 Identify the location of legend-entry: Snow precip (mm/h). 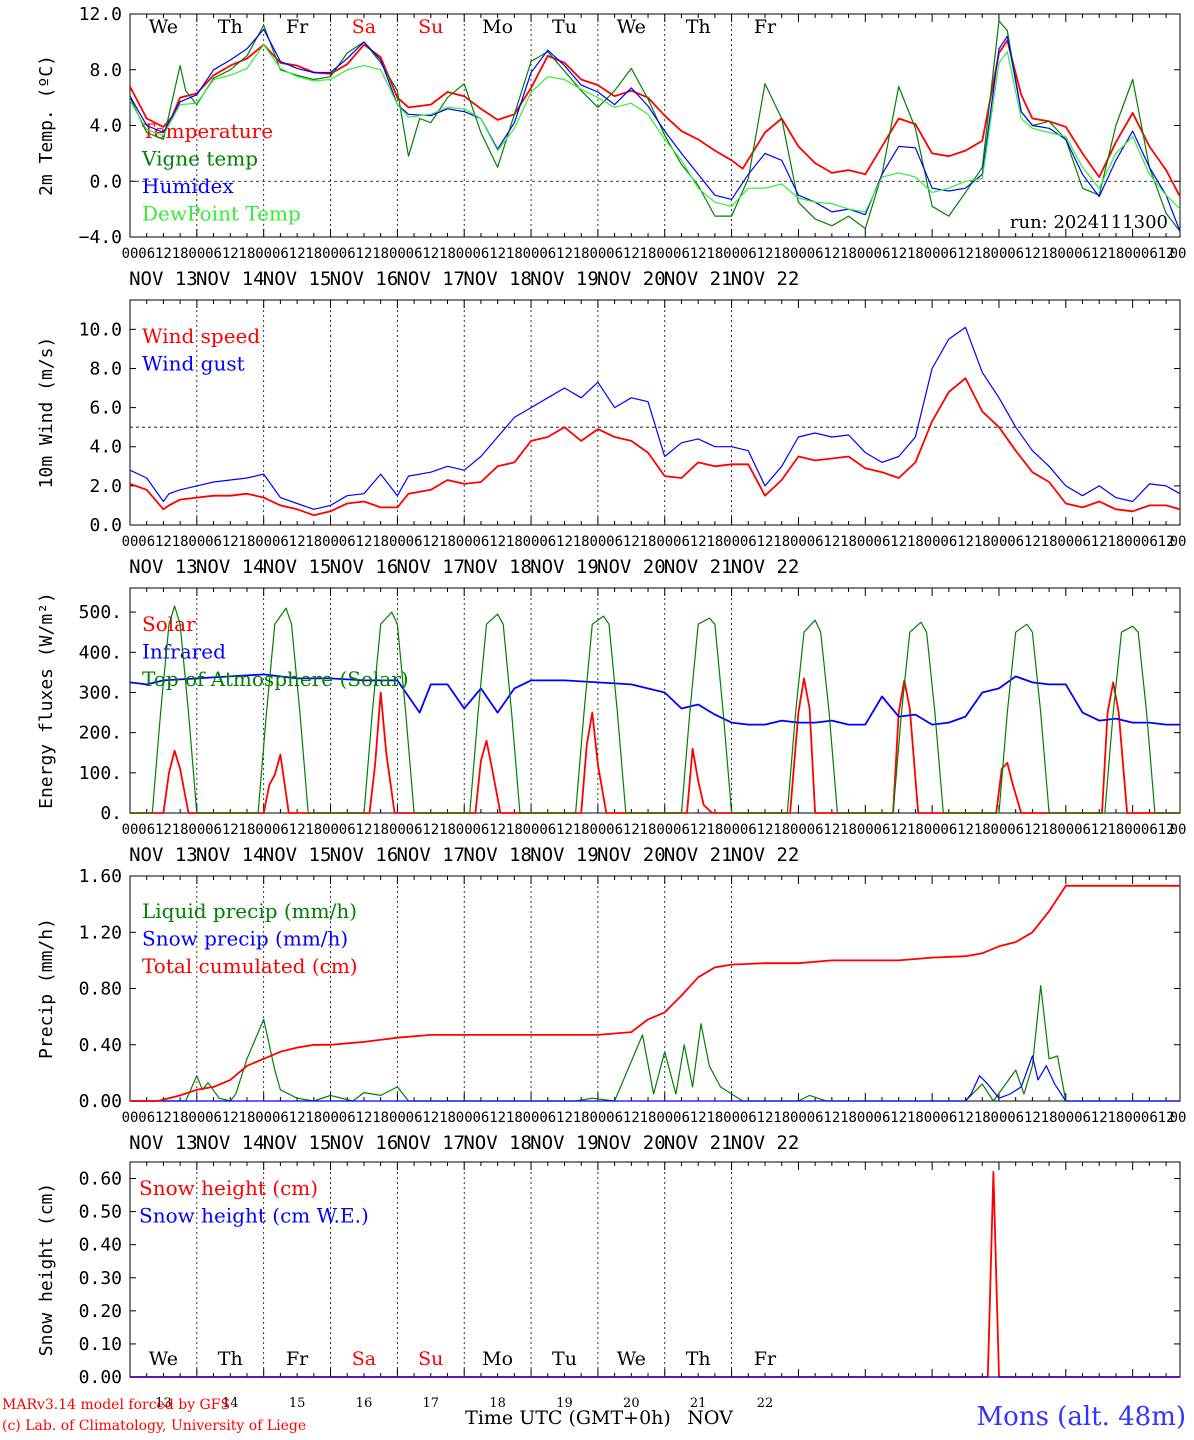
(245, 939).